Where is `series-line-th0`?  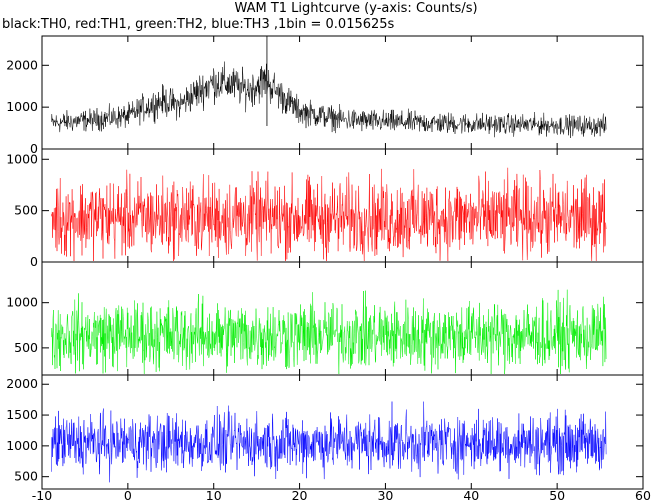 series-line-th0 is located at coordinates (329, 100).